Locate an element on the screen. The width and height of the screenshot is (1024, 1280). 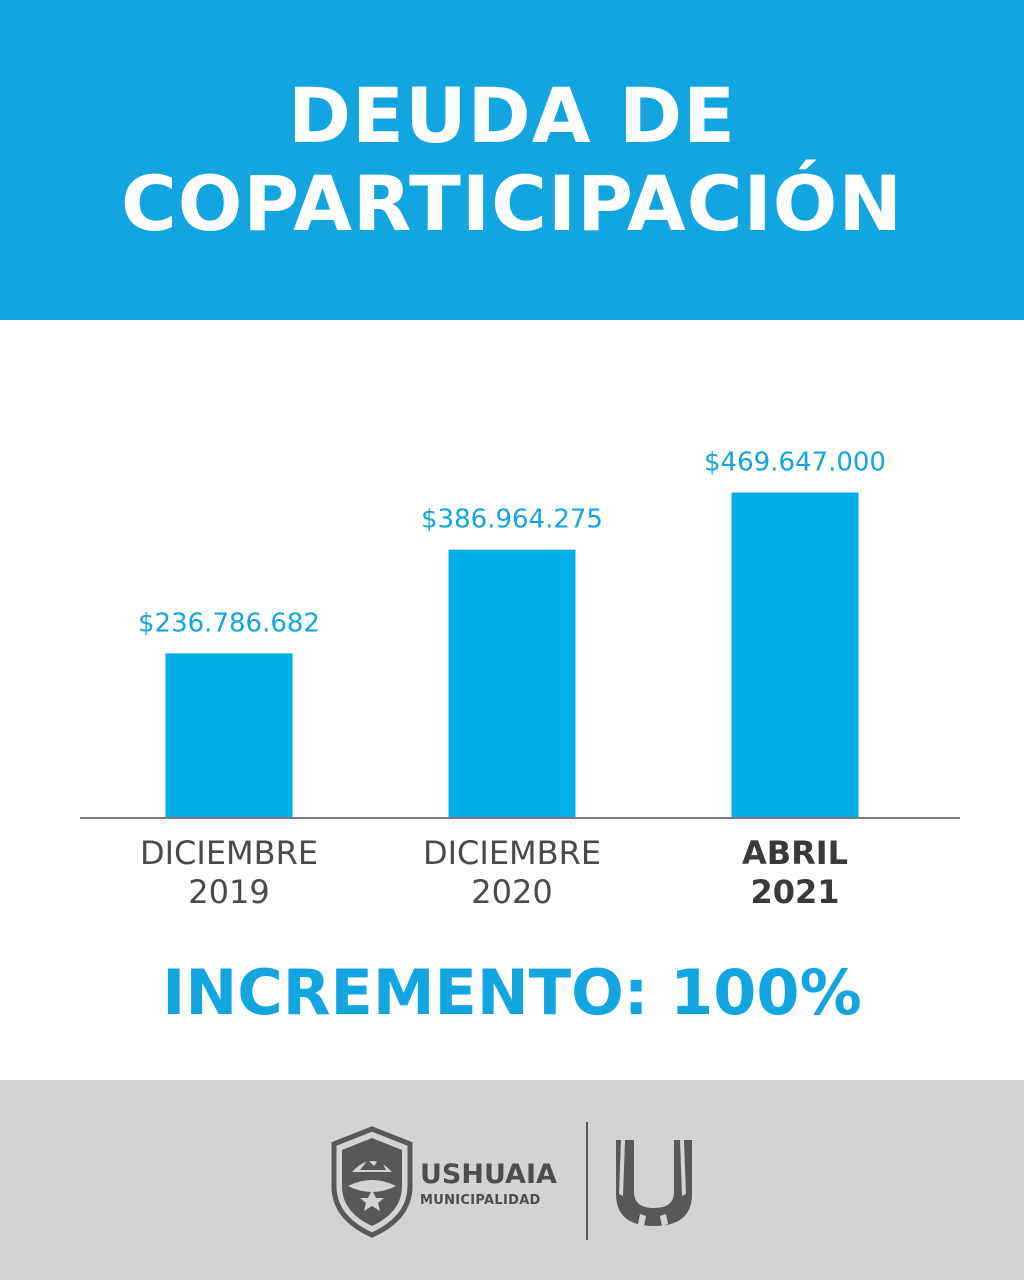
footer-divider is located at coordinates (587, 1181).